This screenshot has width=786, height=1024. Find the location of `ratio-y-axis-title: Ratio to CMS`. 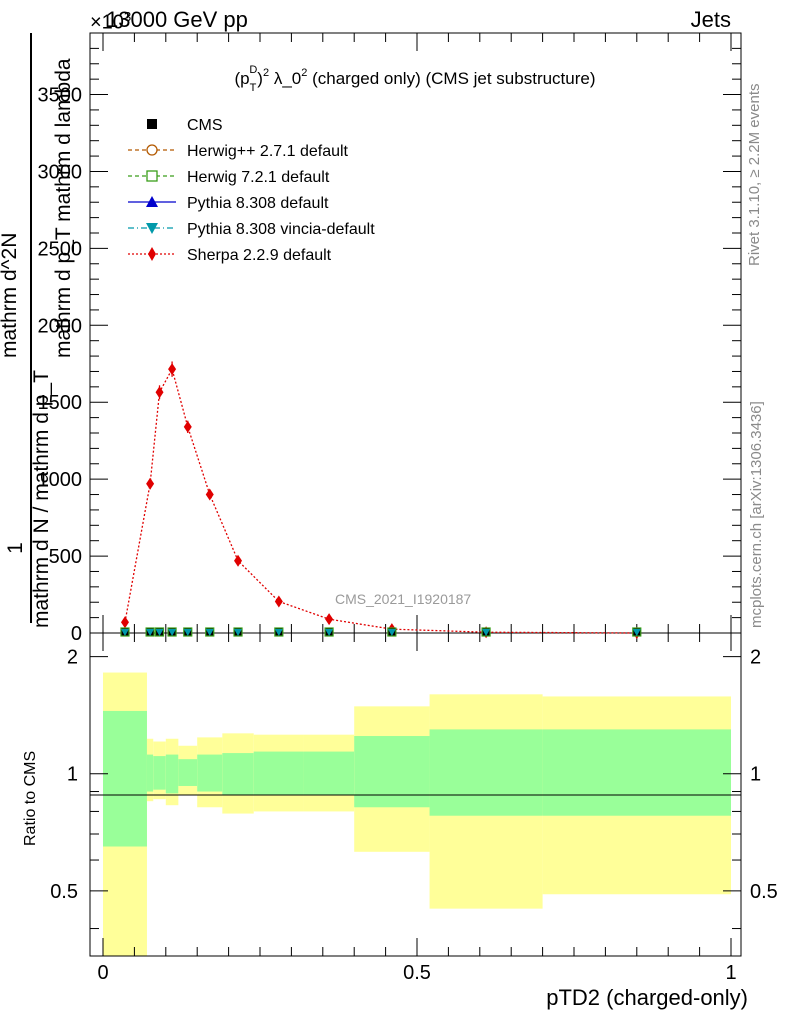

ratio-y-axis-title: Ratio to CMS is located at coordinates (30, 798).